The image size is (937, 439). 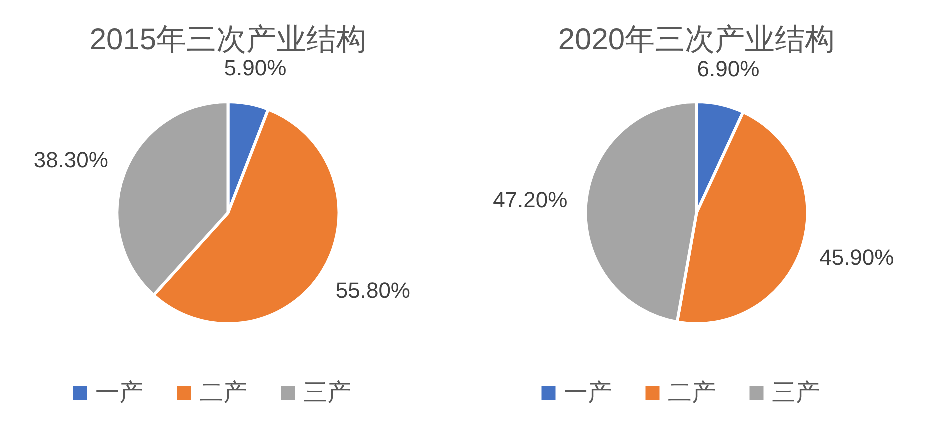 What do you see at coordinates (228, 40) in the screenshot?
I see `chart-title: 2015年三次产业结构` at bounding box center [228, 40].